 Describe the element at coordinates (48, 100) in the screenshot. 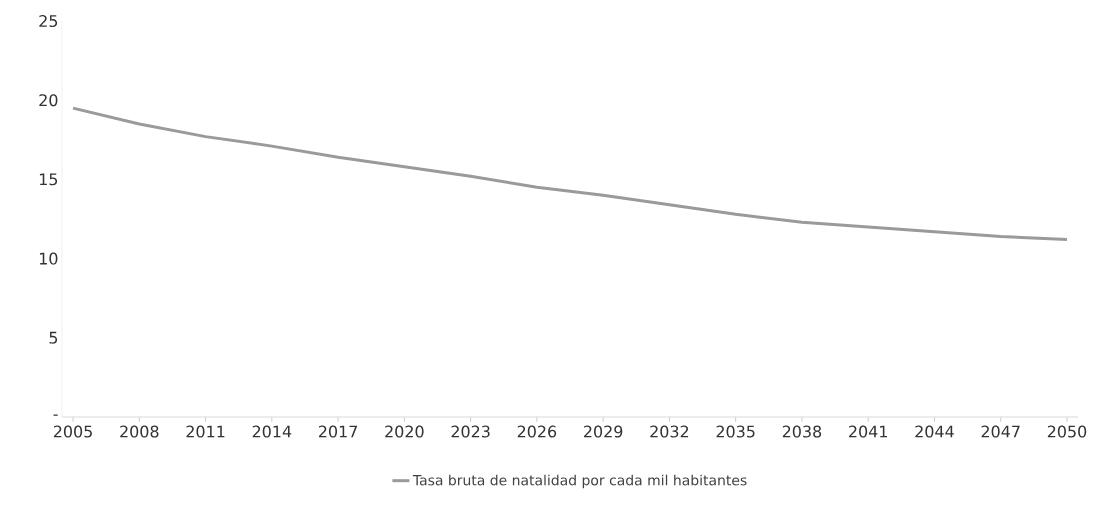

I see `y-tick-label: 20` at that location.